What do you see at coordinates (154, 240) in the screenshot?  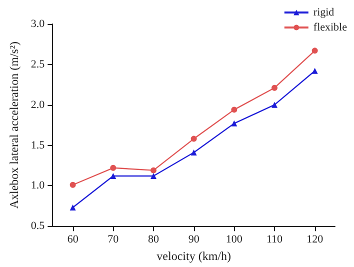 I see `x-tick-label: 80` at bounding box center [154, 240].